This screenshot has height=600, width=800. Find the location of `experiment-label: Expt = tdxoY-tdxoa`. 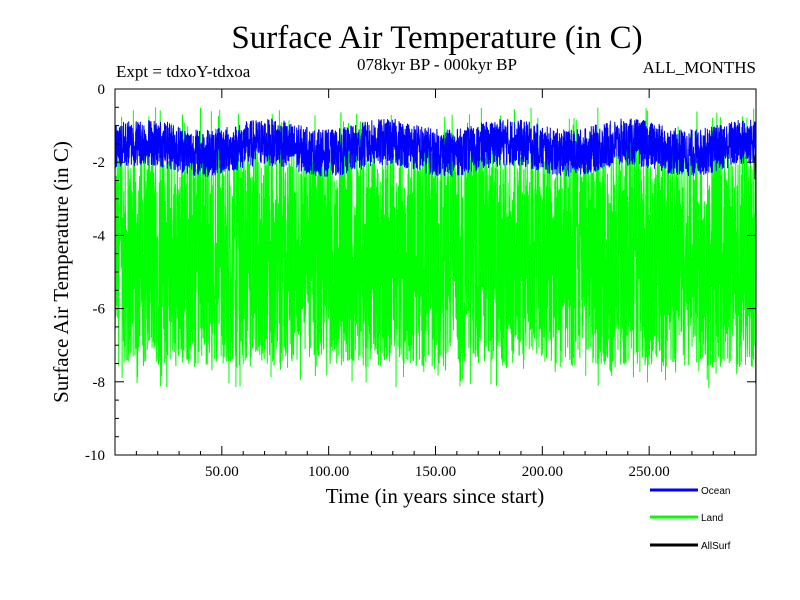

experiment-label: Expt = tdxoY-tdxoa is located at coordinates (183, 71).